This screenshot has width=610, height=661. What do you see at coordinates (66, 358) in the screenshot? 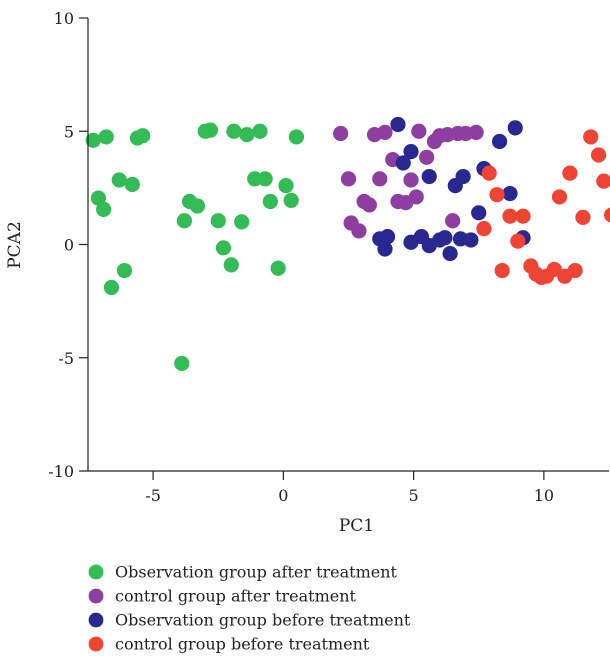
I see `y-tick-label: -5` at bounding box center [66, 358].